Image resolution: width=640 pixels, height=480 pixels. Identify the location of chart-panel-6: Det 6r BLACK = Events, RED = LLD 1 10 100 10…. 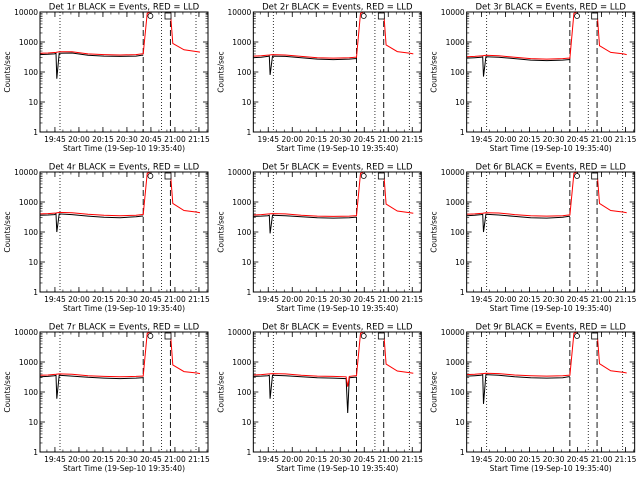
(533, 238).